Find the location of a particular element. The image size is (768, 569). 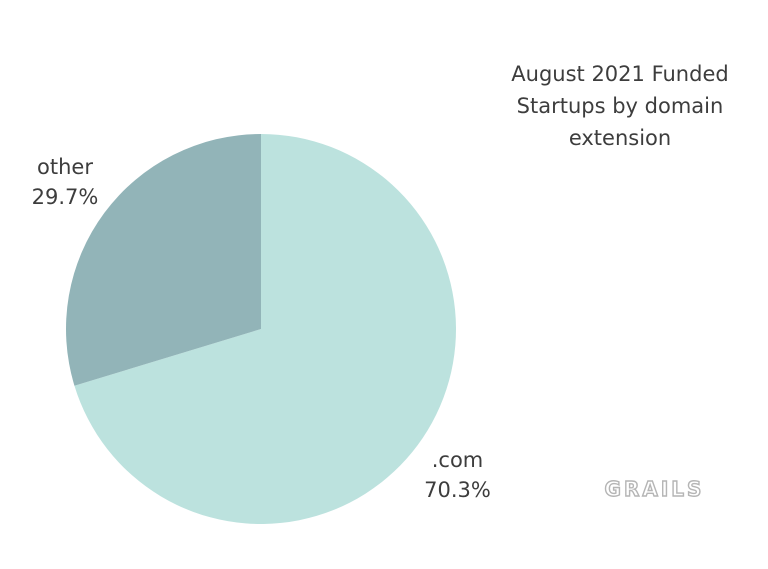

pie-slice-other is located at coordinates (164, 260).